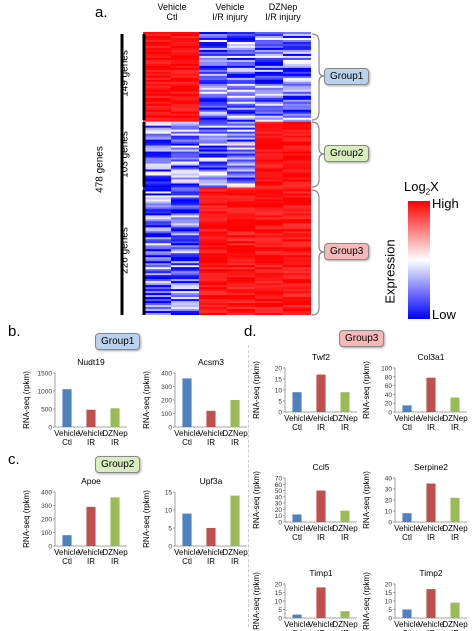 Image resolution: width=474 pixels, height=631 pixels. I want to click on colorbar-gradient, so click(419, 260).